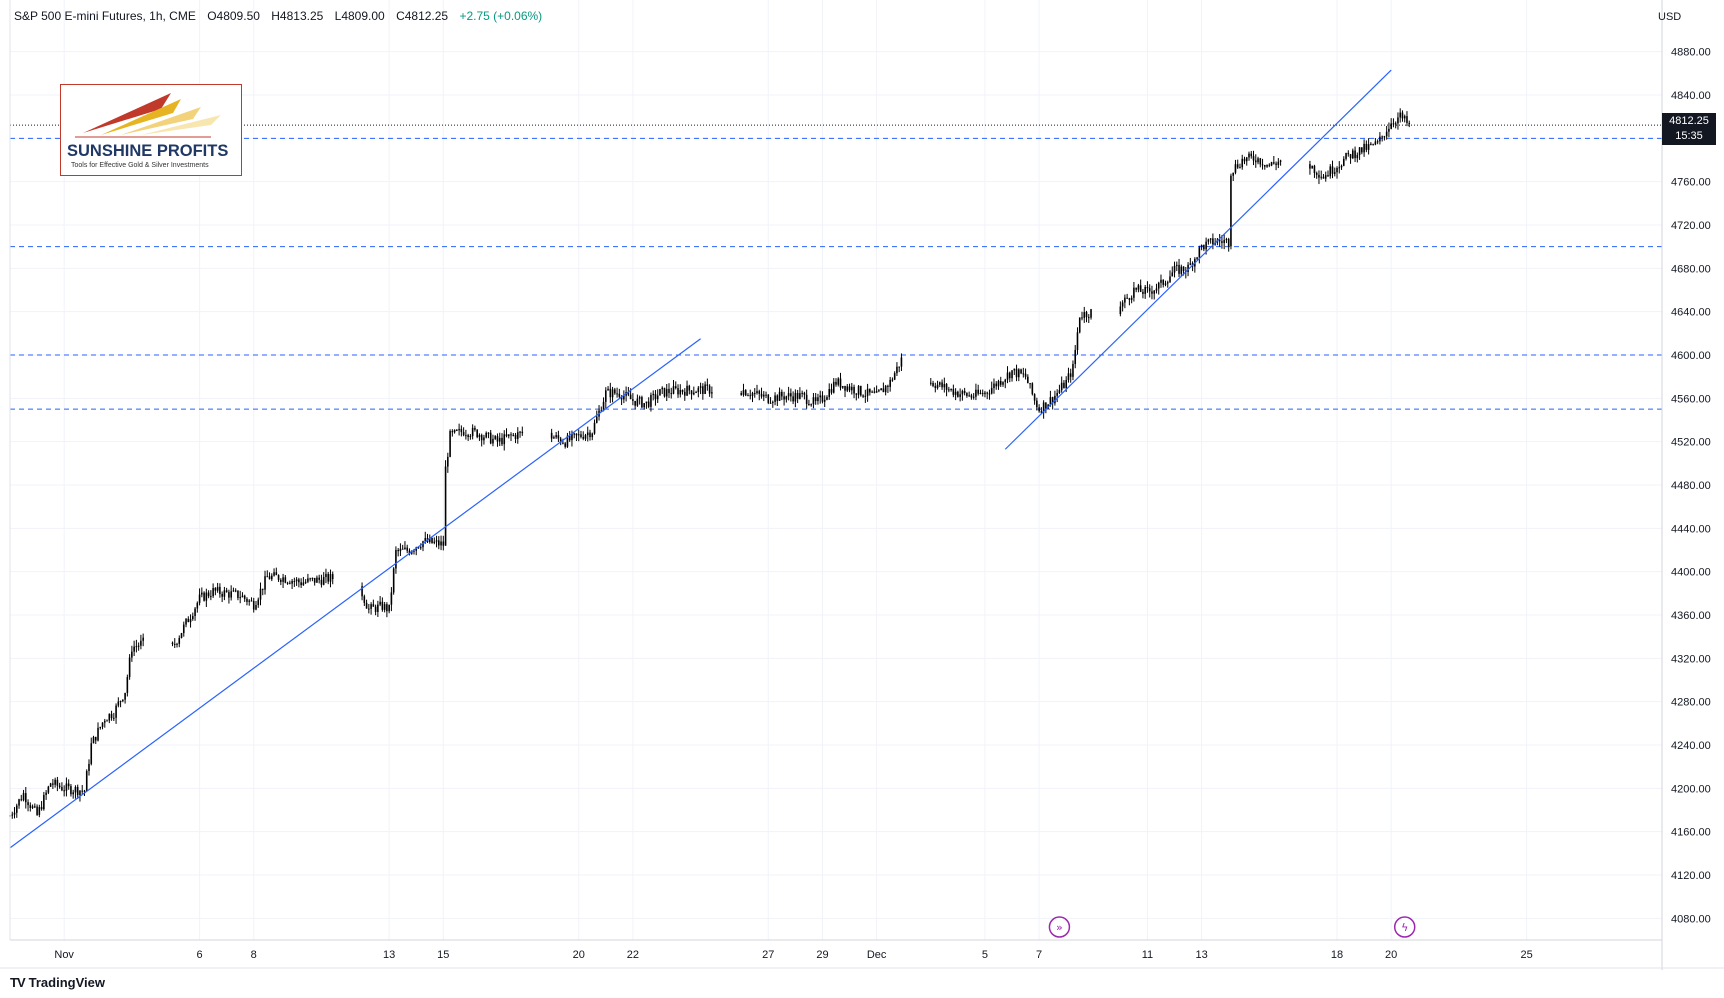 The height and width of the screenshot is (998, 1724). What do you see at coordinates (1232, 927) in the screenshot?
I see `events: » ϟ` at bounding box center [1232, 927].